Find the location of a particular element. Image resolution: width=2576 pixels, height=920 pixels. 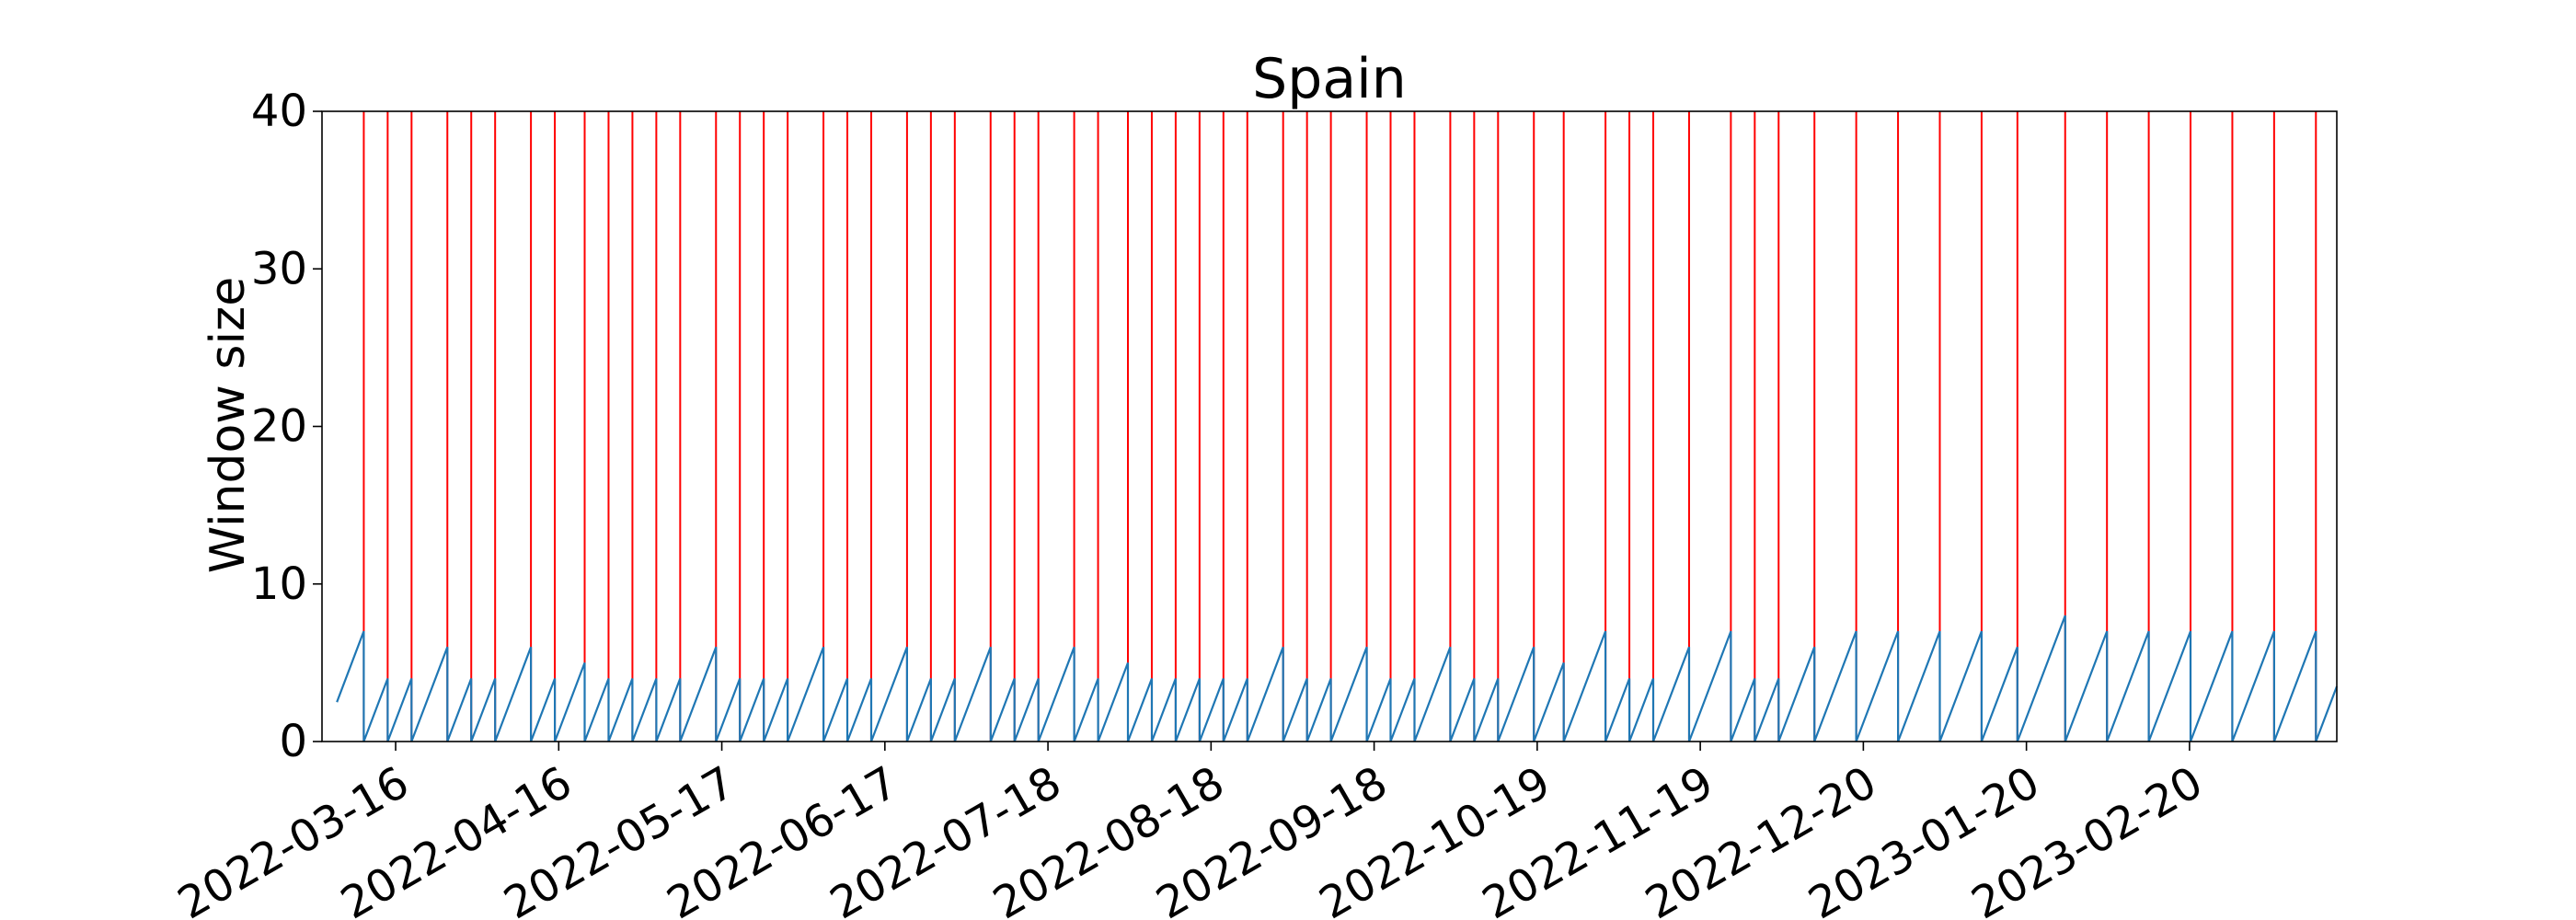

y-tick-label: 10 is located at coordinates (279, 584).